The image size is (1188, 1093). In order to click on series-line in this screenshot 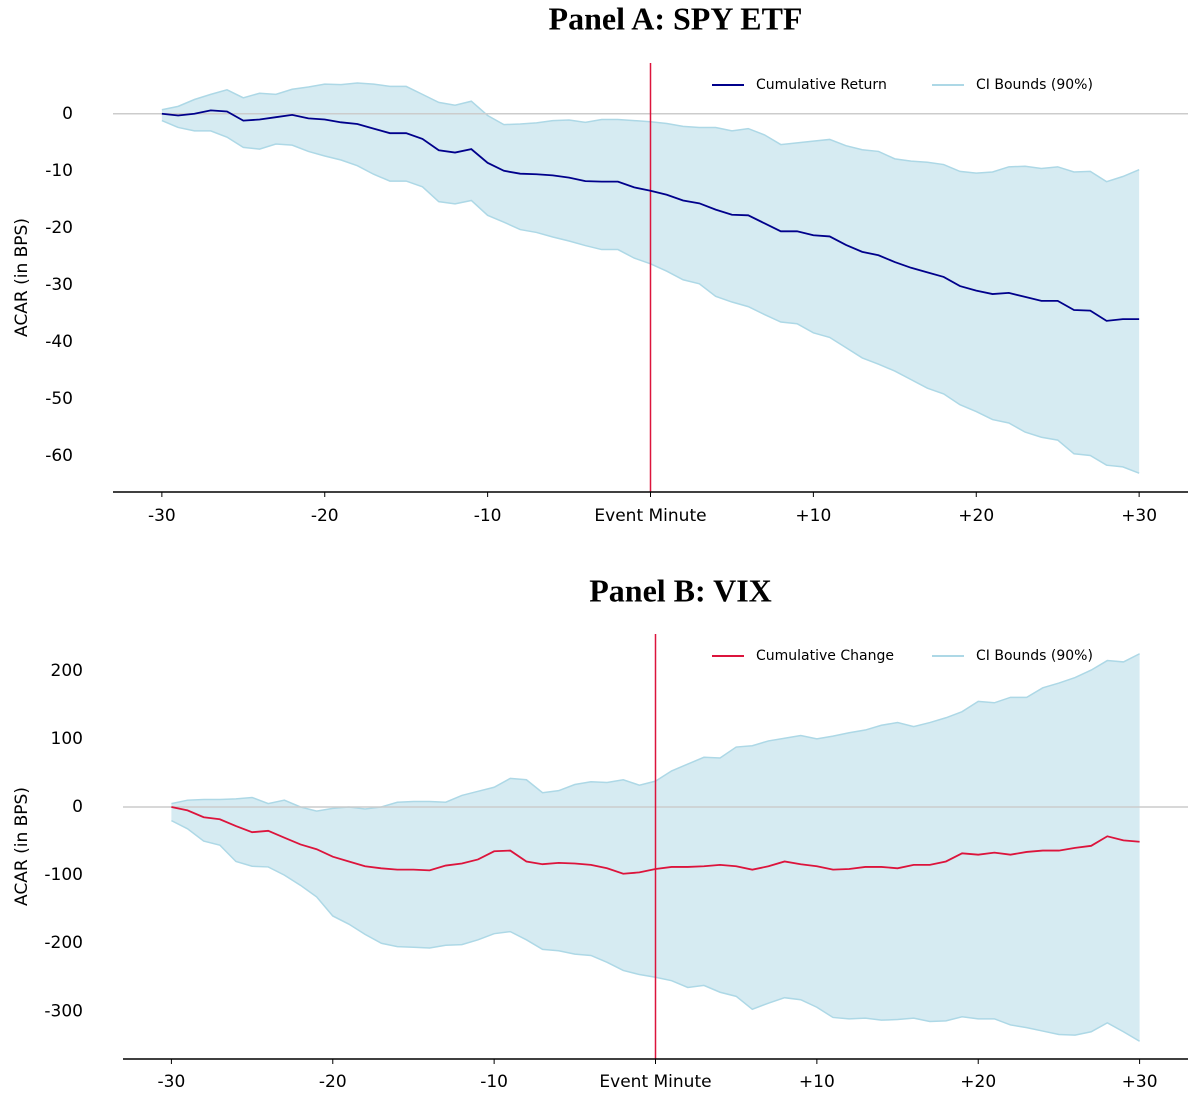, I will do `click(655, 840)`.